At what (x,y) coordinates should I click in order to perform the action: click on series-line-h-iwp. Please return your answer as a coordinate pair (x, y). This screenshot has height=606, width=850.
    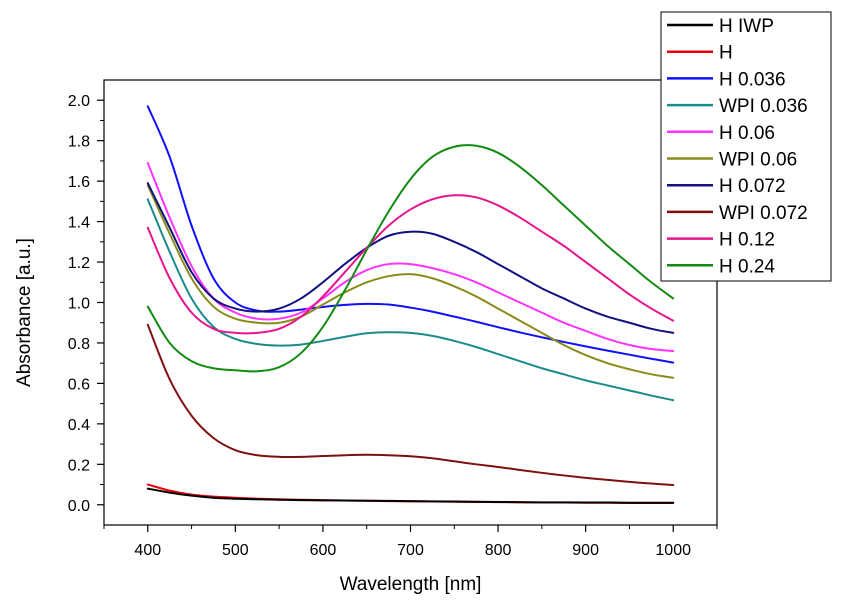
    Looking at the image, I should click on (410, 495).